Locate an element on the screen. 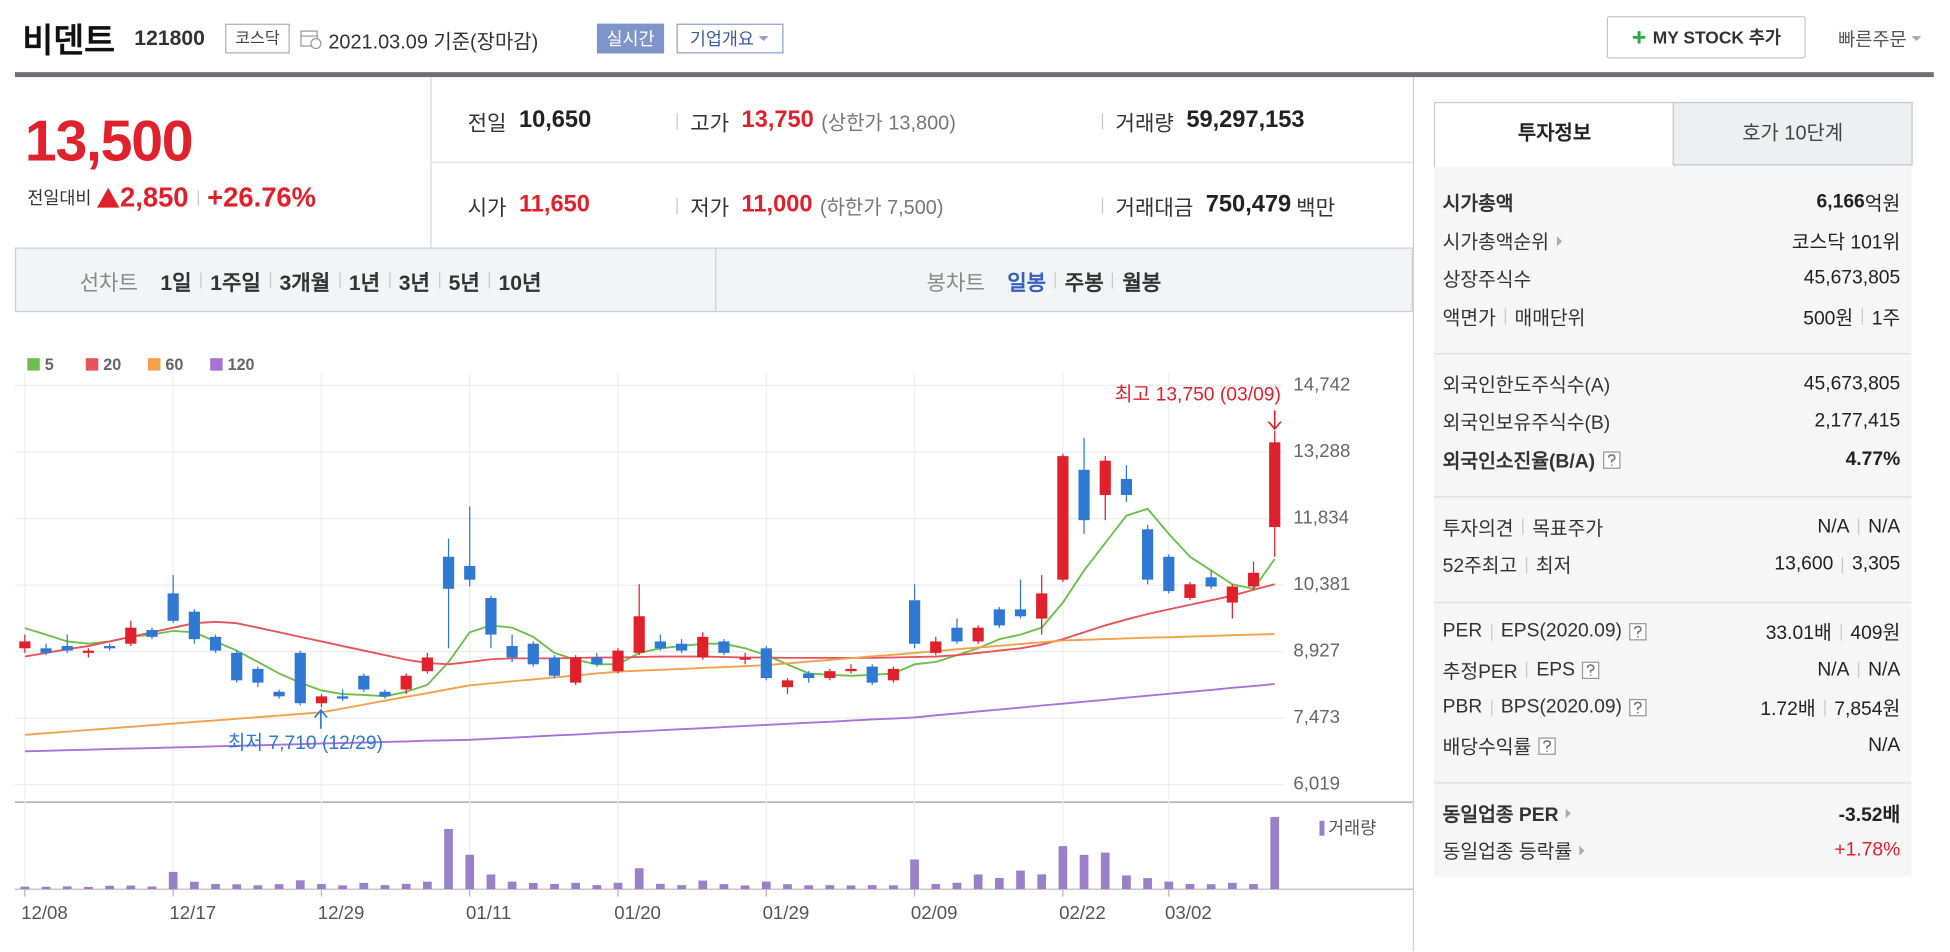  legend-swatch is located at coordinates (154, 364).